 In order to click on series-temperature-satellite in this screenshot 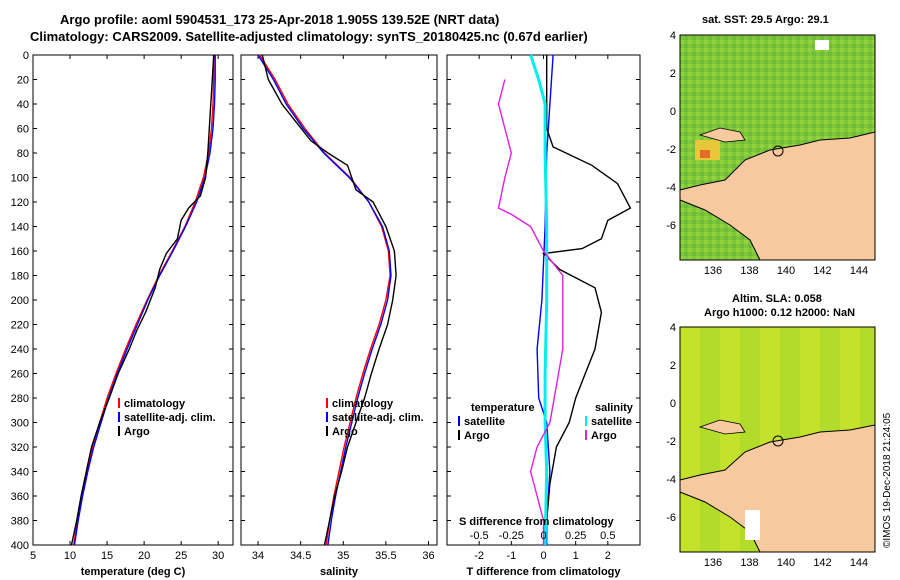, I will do `click(545, 299)`.